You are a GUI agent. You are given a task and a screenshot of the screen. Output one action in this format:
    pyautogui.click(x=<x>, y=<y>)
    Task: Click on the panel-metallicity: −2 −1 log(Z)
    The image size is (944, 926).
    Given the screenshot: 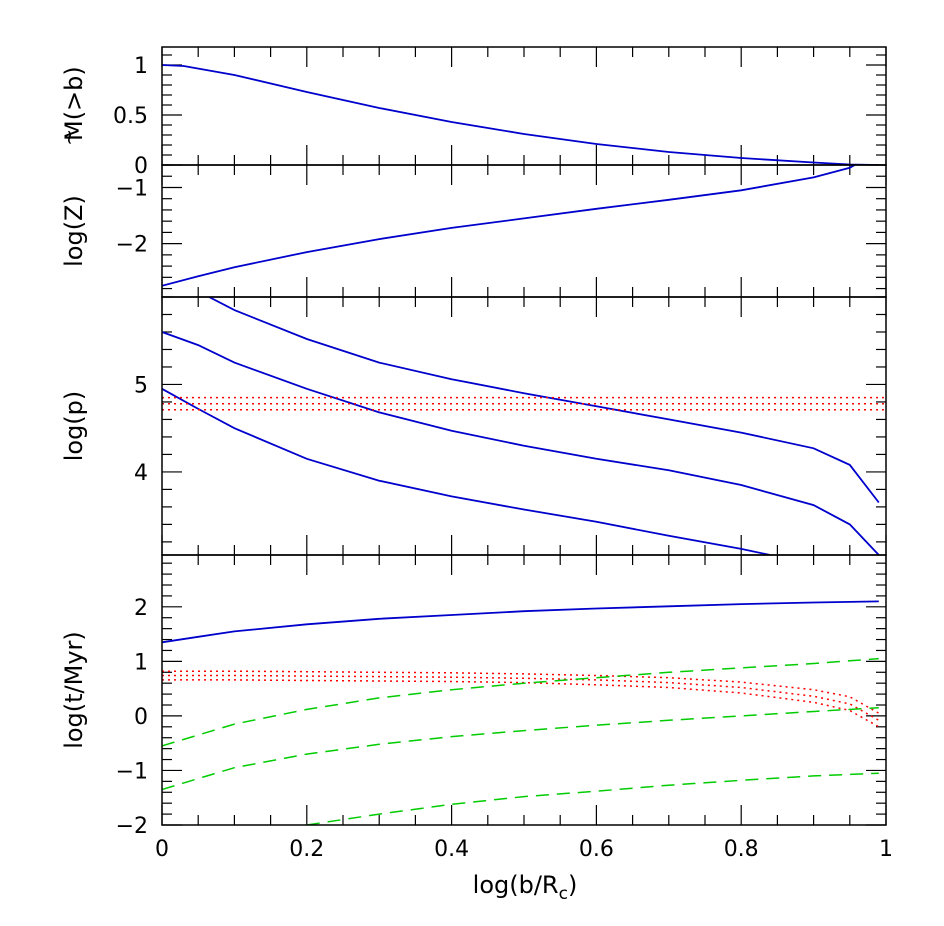 What is the action you would take?
    pyautogui.click(x=473, y=231)
    